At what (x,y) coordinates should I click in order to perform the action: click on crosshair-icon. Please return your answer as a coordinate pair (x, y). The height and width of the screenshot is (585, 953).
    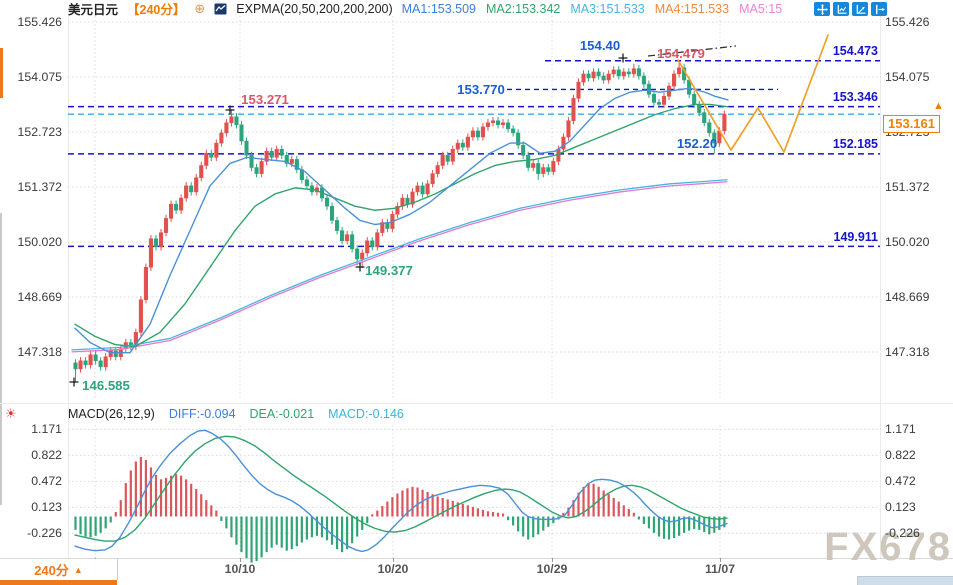
    Looking at the image, I should click on (822, 9).